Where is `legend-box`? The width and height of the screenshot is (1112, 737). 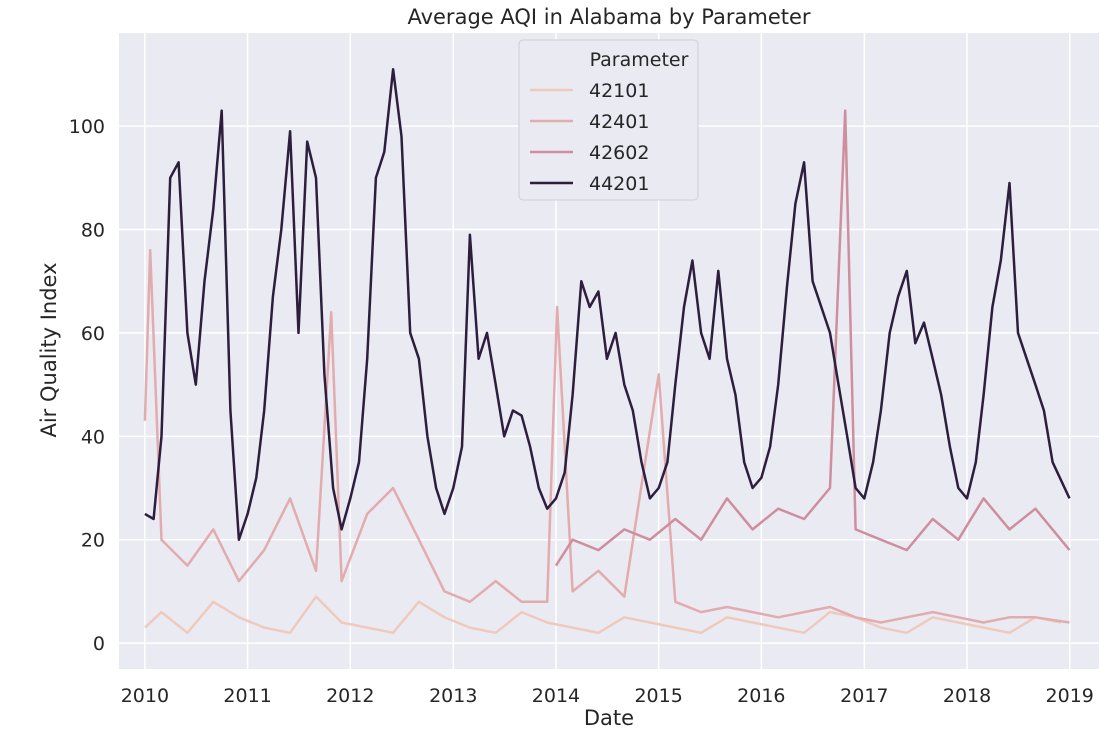
legend-box is located at coordinates (608, 120).